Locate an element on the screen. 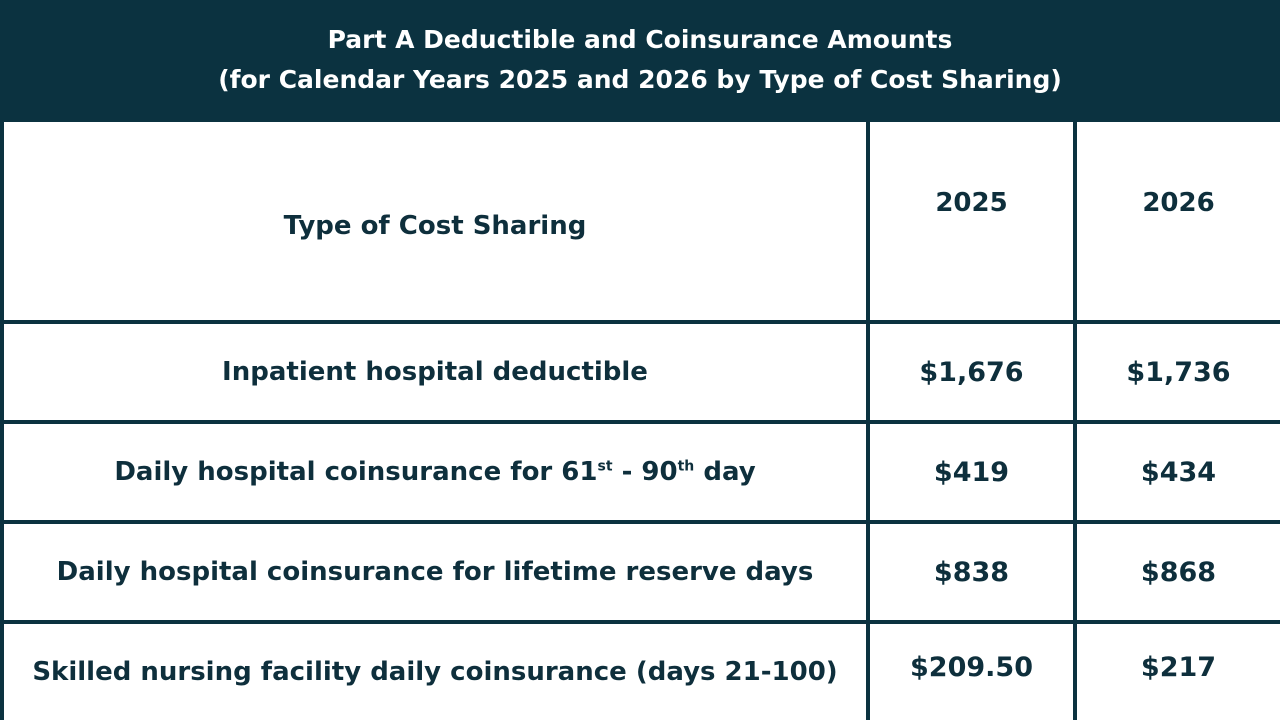 The height and width of the screenshot is (720, 1280). row-label-inpatient-deductible: Inpatient hospital deductible is located at coordinates (435, 372).